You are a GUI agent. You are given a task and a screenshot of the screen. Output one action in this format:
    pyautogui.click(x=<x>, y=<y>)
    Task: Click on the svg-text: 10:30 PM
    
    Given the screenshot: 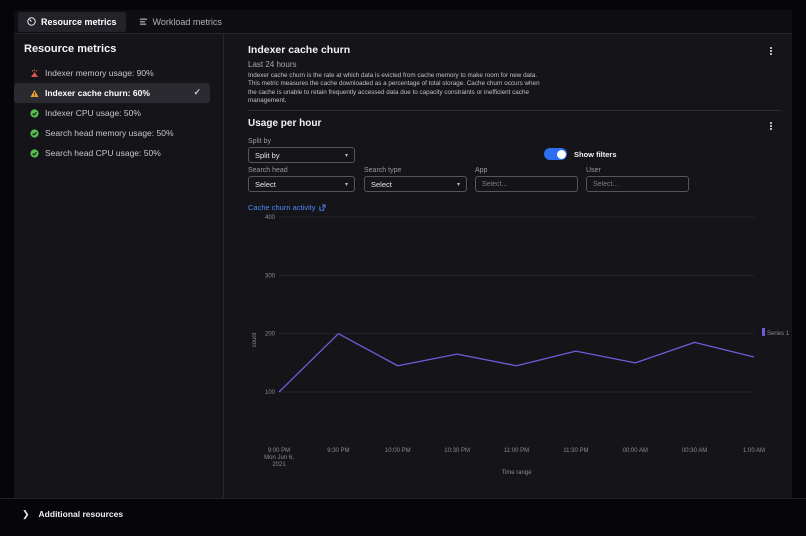 What is the action you would take?
    pyautogui.click(x=457, y=451)
    